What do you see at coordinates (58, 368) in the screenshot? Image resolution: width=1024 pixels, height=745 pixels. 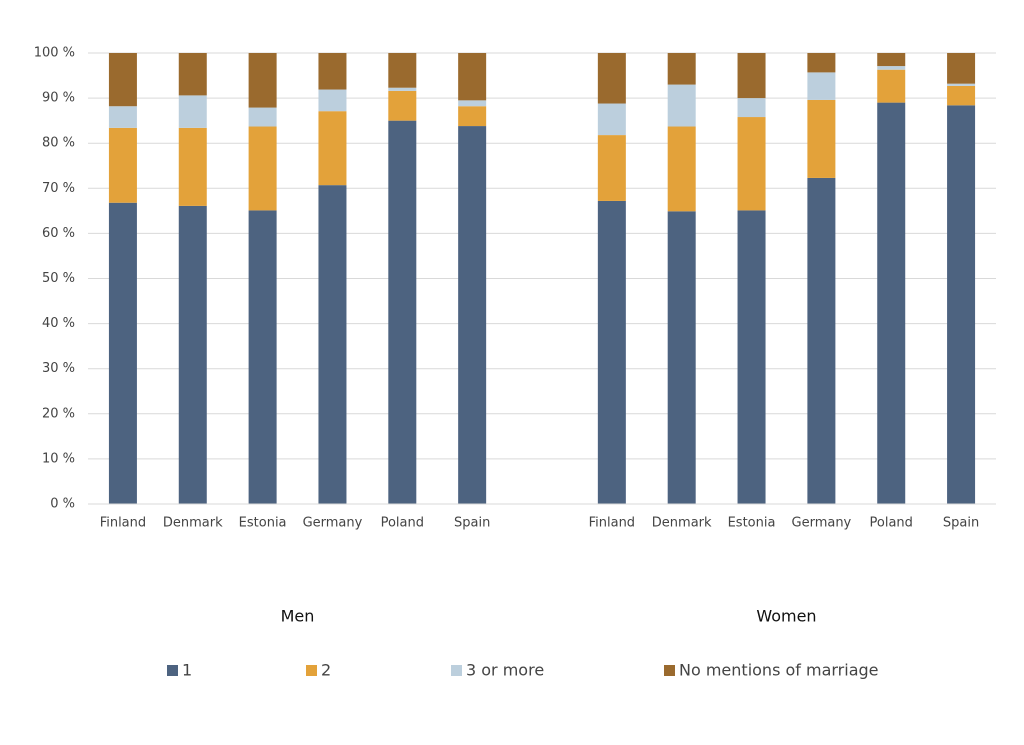 I see `y-tick-label: 30 %` at bounding box center [58, 368].